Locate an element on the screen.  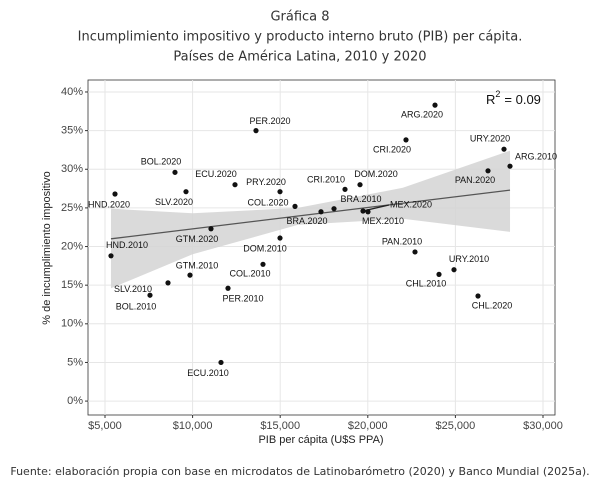
r2-annotation: R2 = 0.09 is located at coordinates (513, 98).